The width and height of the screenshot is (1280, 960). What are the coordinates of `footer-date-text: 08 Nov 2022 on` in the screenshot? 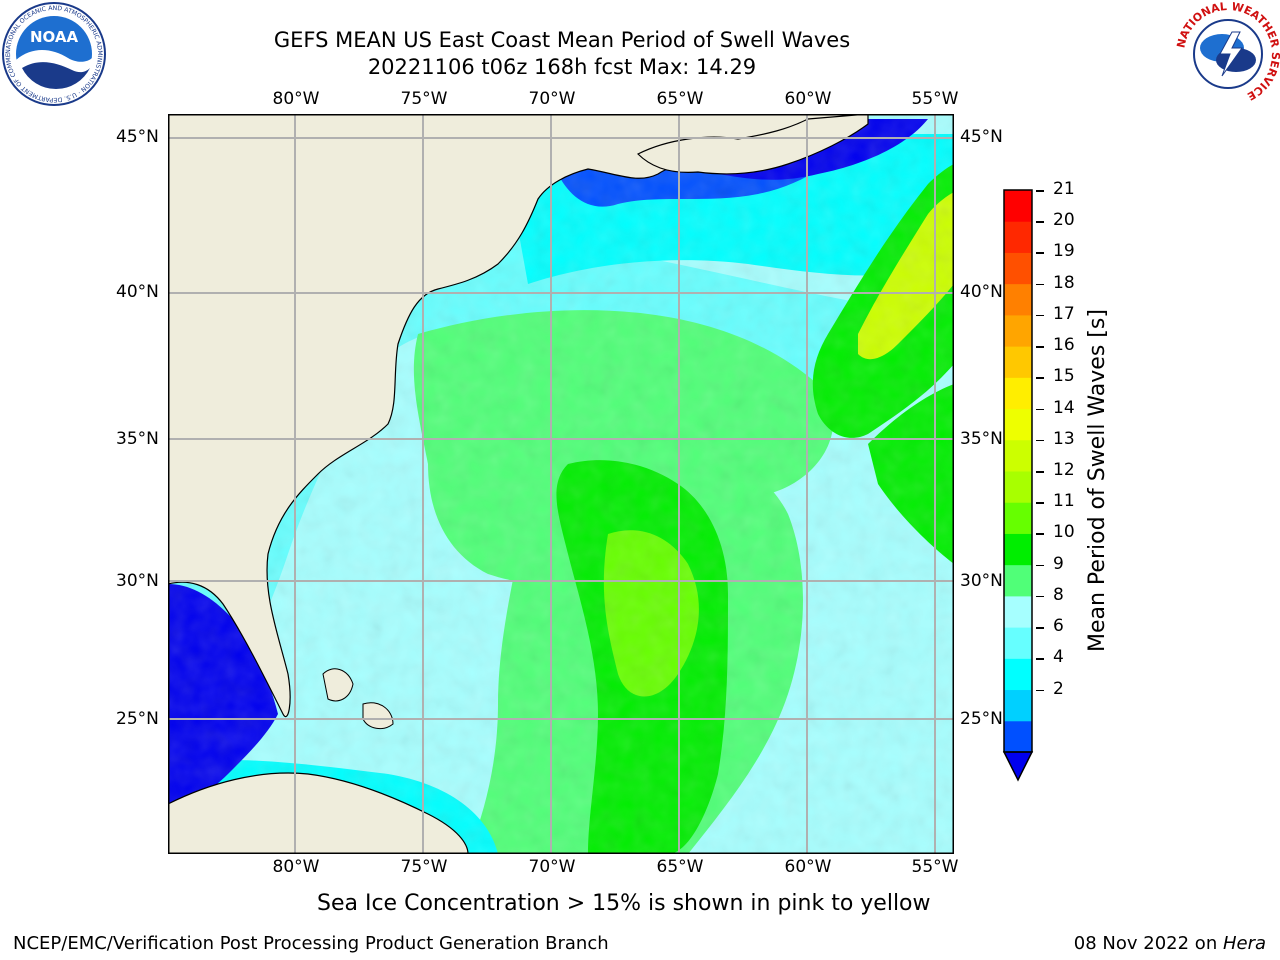 It's located at (1148, 943).